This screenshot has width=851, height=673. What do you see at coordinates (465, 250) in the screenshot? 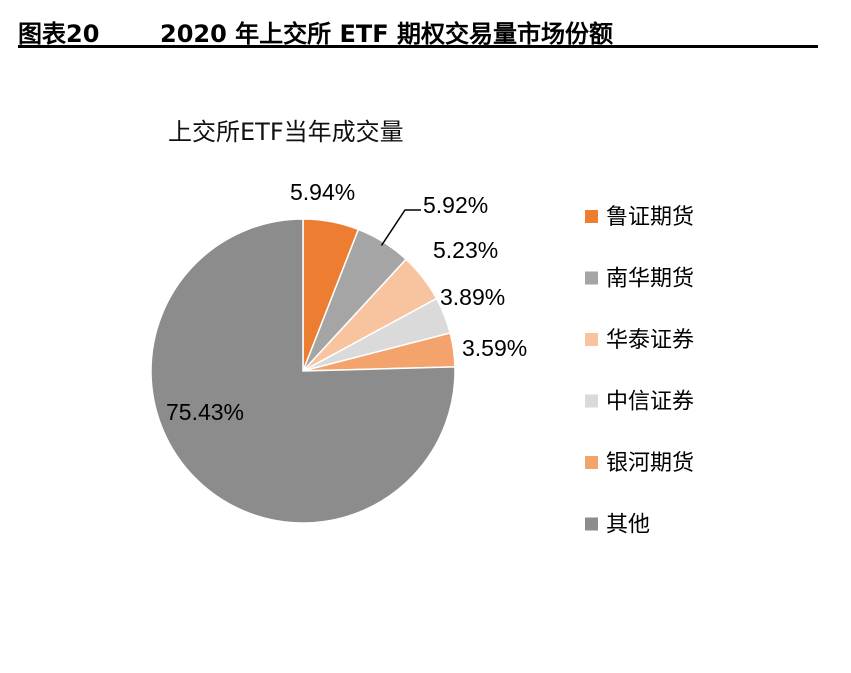
I see `slice-label-3: 5.23%` at bounding box center [465, 250].